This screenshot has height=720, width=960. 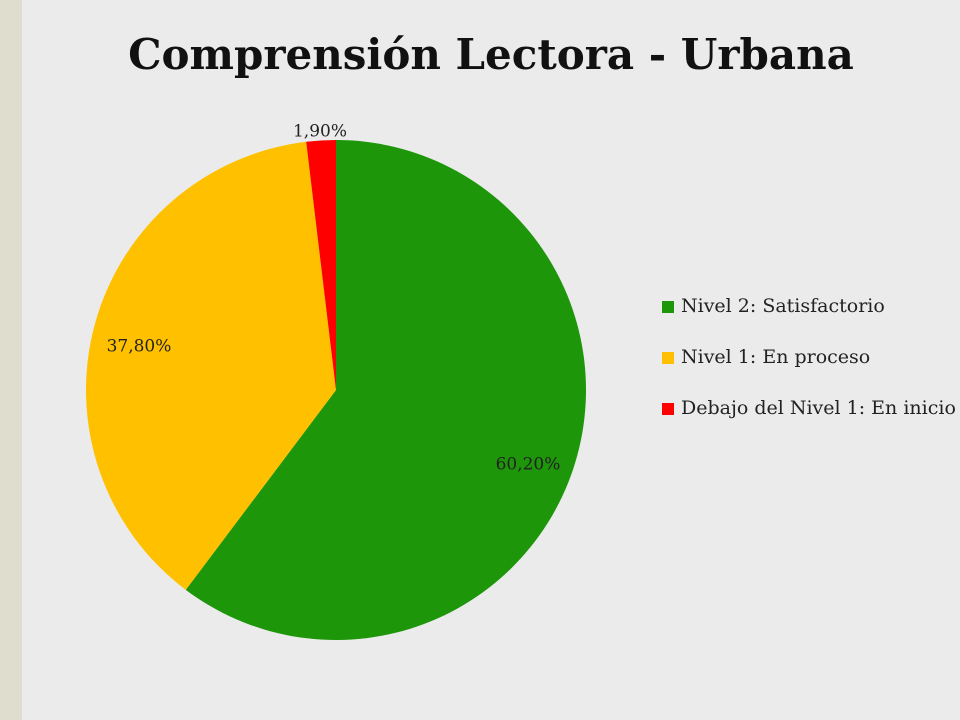 I want to click on legend-label: Nivel 2: Satisfactorio, so click(x=783, y=306).